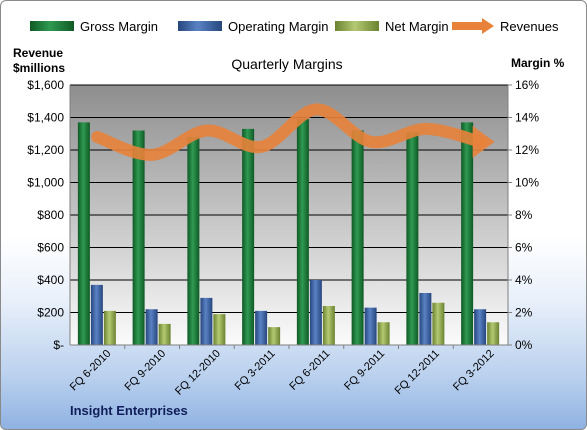  Describe the element at coordinates (364, 370) in the screenshot. I see `category-label: FQ 9-2011` at that location.